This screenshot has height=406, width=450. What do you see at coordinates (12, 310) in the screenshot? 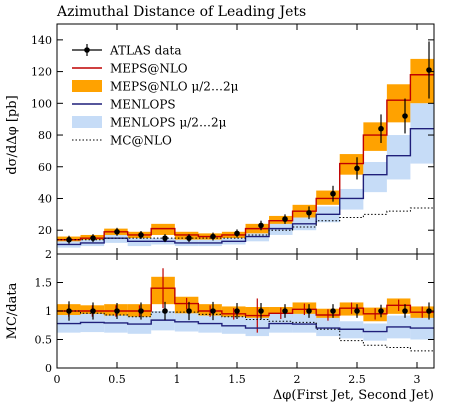
I see `ratio-y-axis-label: MC/data` at bounding box center [12, 310].